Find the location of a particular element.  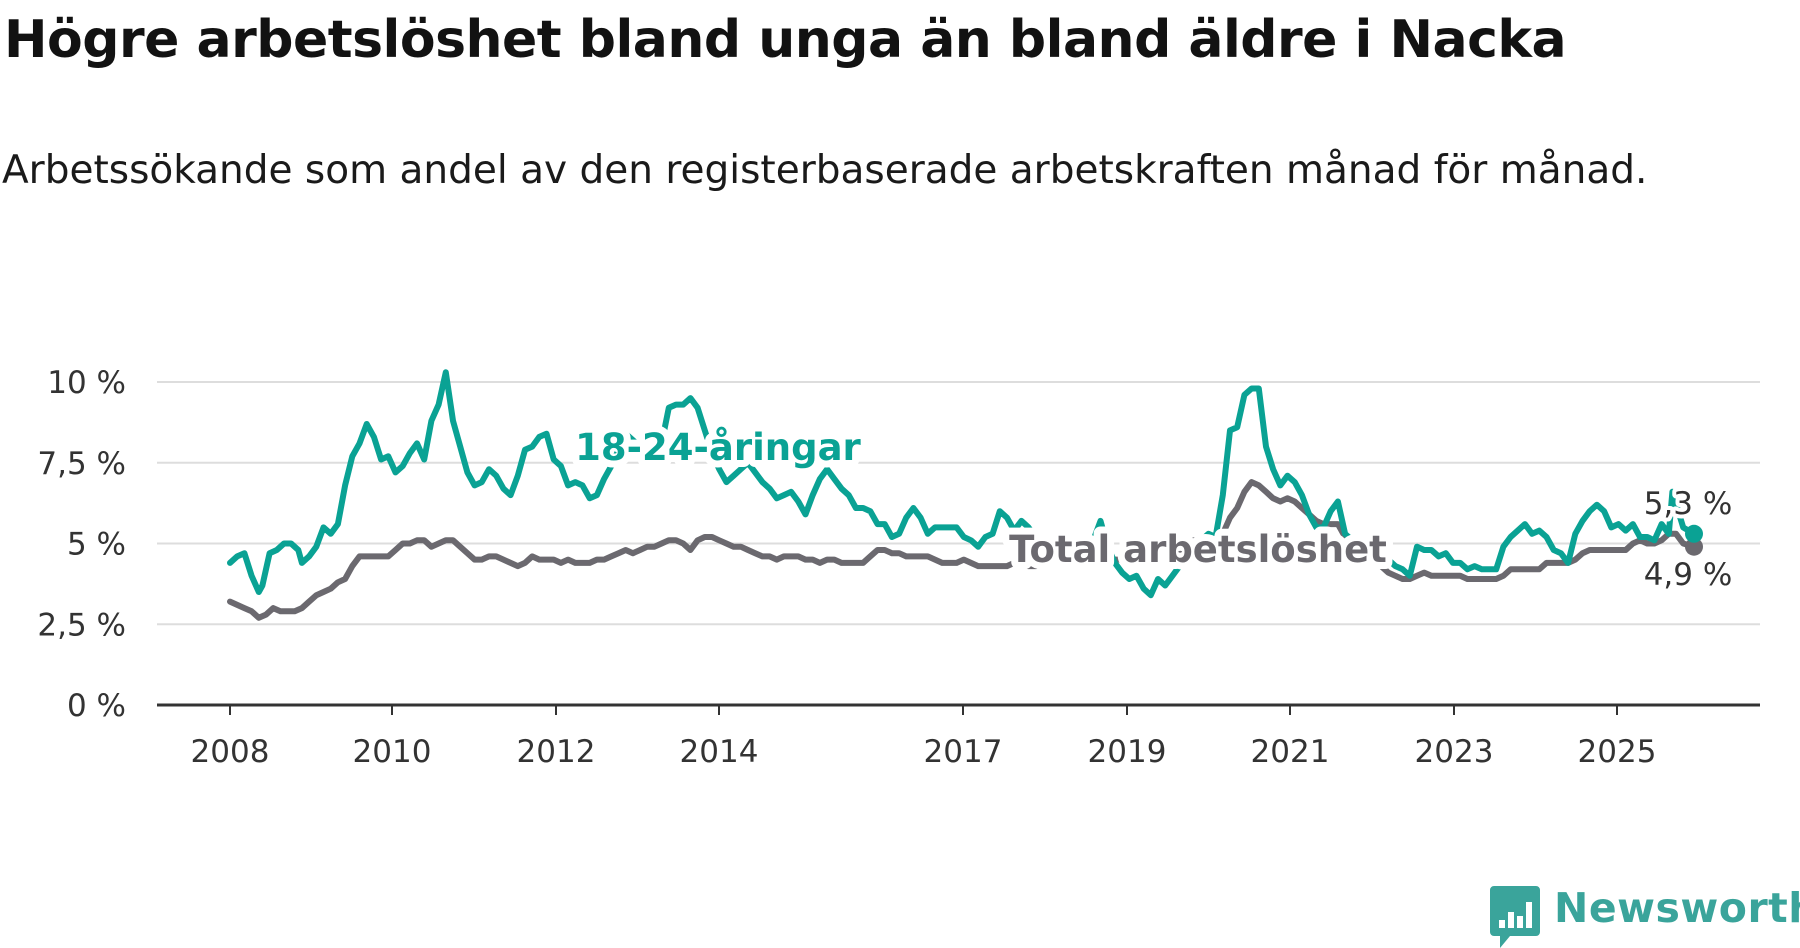

x-tick-label: 2023 is located at coordinates (1454, 752).